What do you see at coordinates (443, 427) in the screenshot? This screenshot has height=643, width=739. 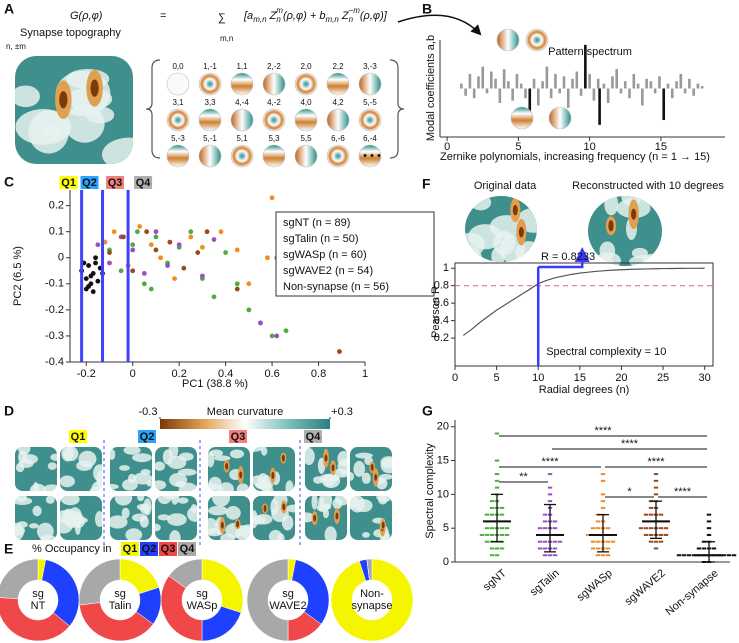 I see `y-tick-label: 20` at bounding box center [443, 427].